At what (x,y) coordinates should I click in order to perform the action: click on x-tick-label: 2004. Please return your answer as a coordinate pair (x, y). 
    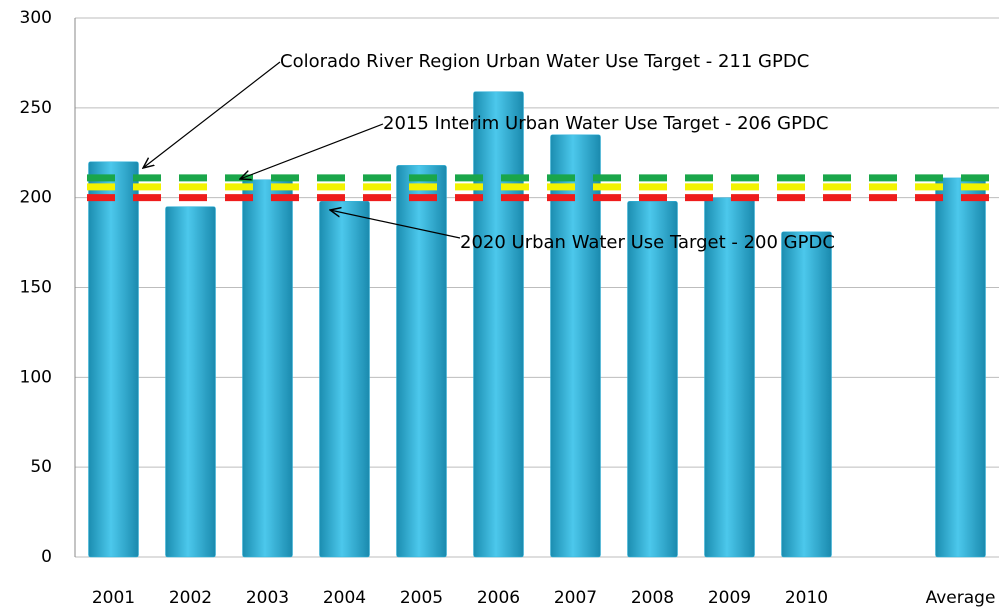
    Looking at the image, I should click on (344, 598).